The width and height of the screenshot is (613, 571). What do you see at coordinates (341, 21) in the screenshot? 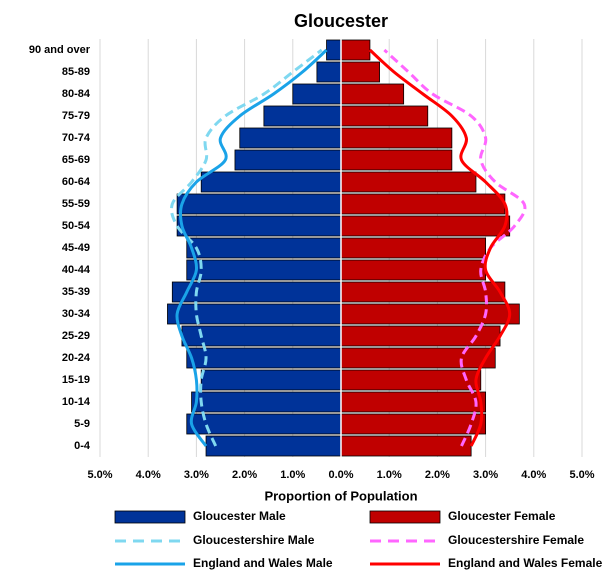
I see `chart-title: Gloucester` at bounding box center [341, 21].